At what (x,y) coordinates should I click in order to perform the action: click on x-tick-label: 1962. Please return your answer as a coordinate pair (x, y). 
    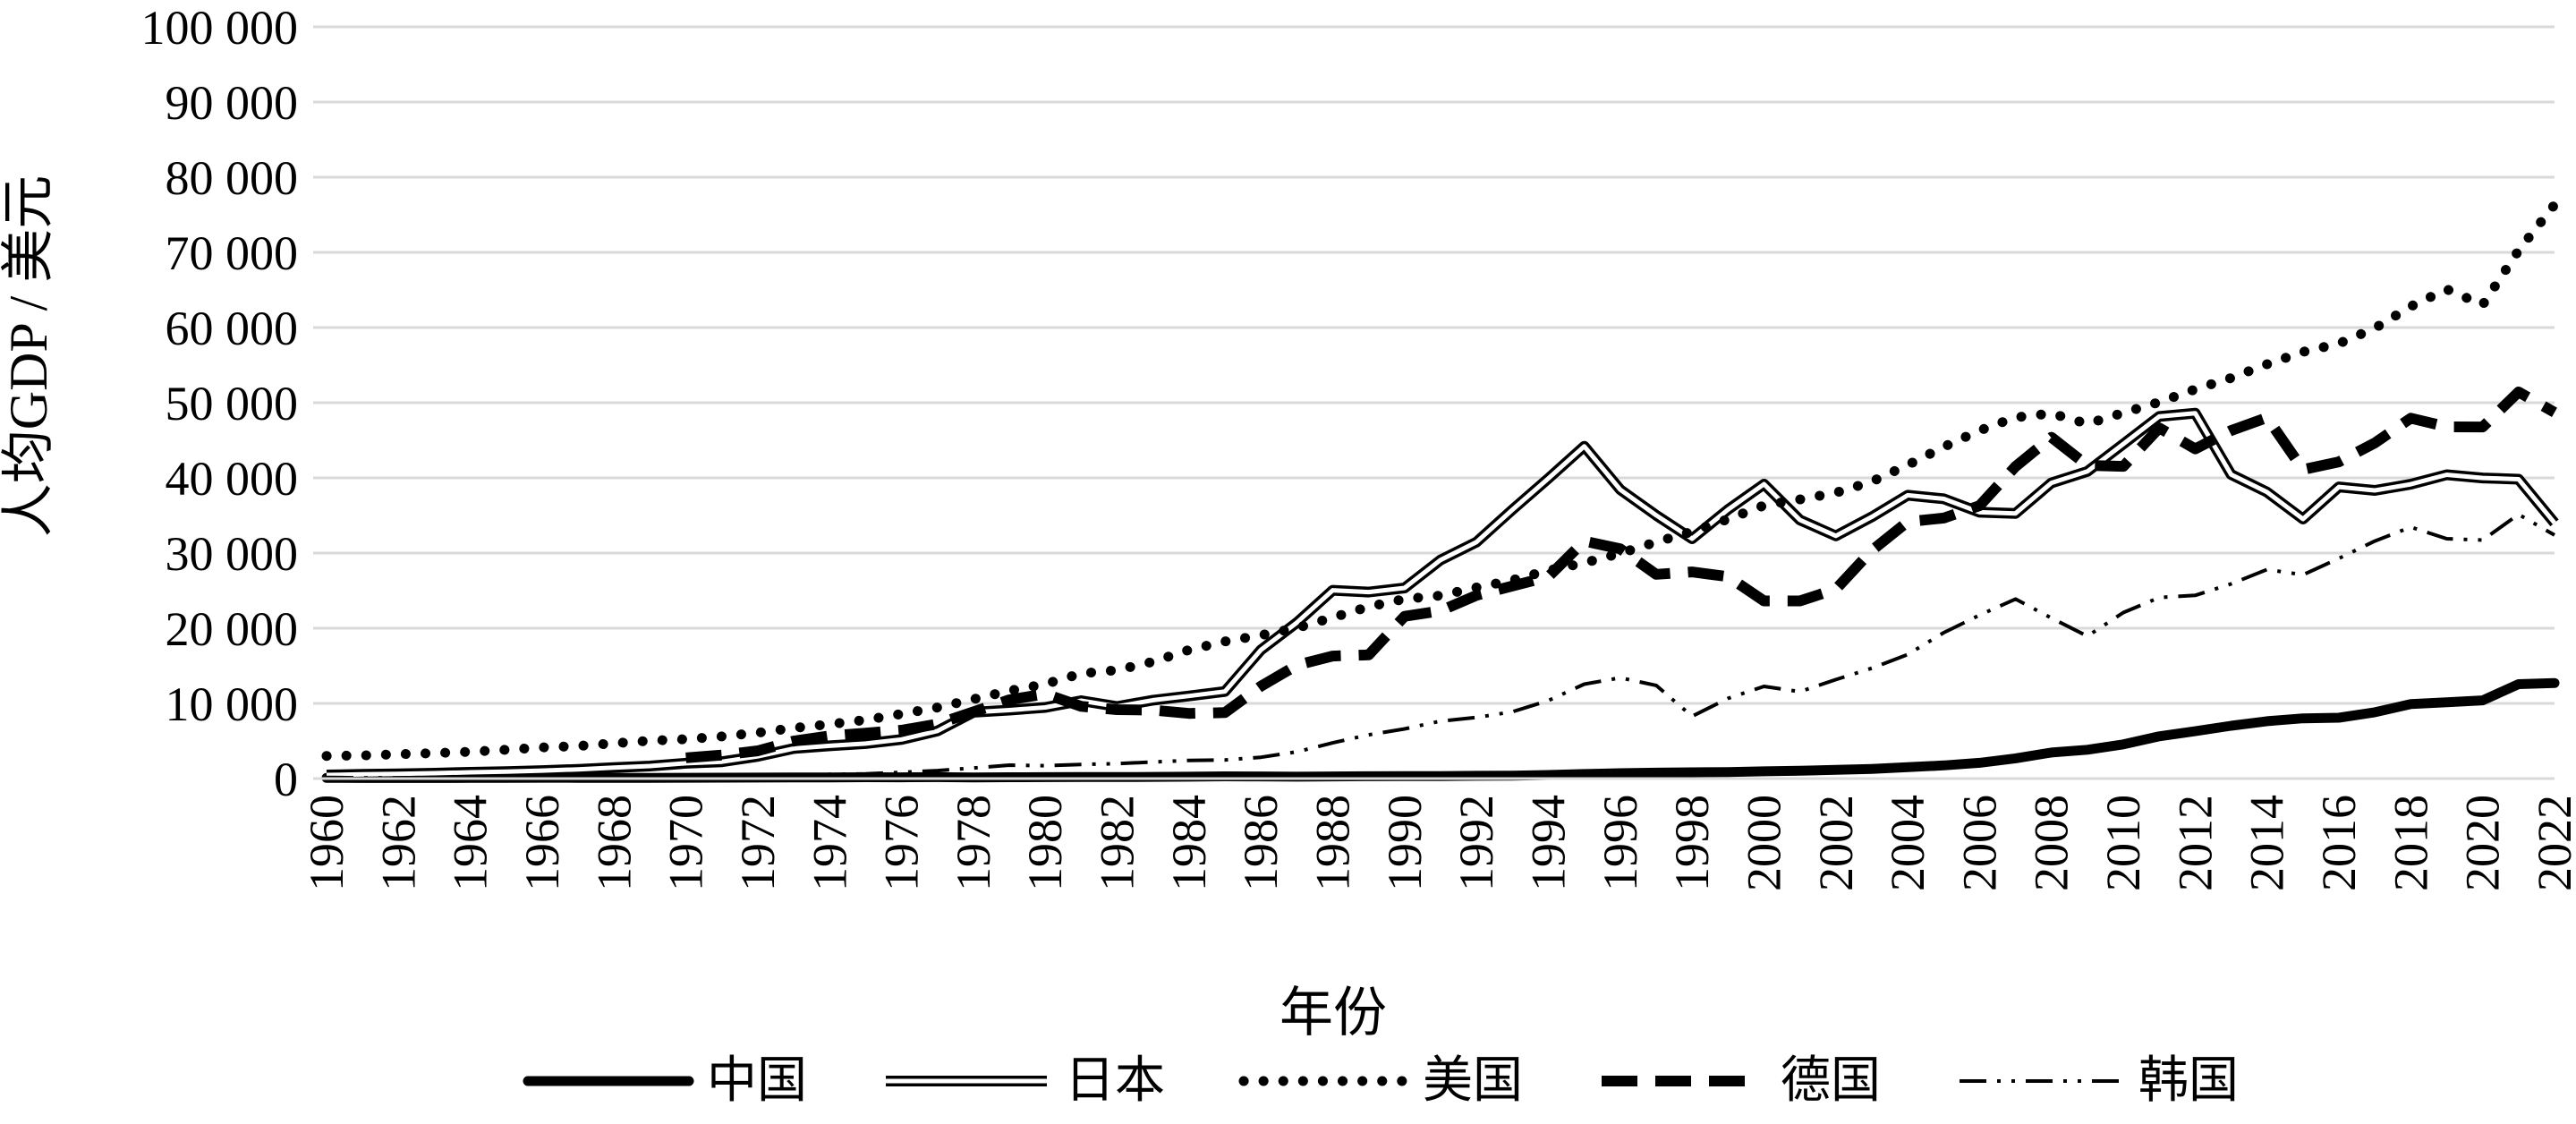
    Looking at the image, I should click on (398, 843).